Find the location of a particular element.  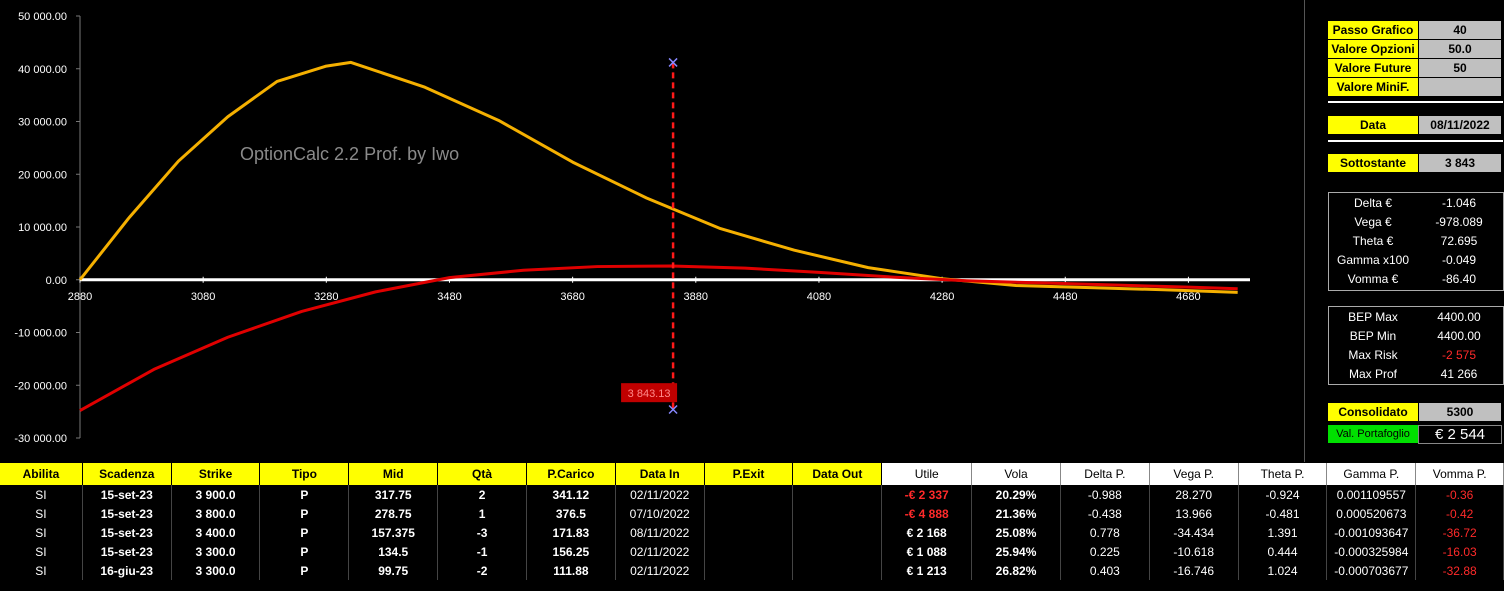

table-cell: -36.72 is located at coordinates (1460, 532).